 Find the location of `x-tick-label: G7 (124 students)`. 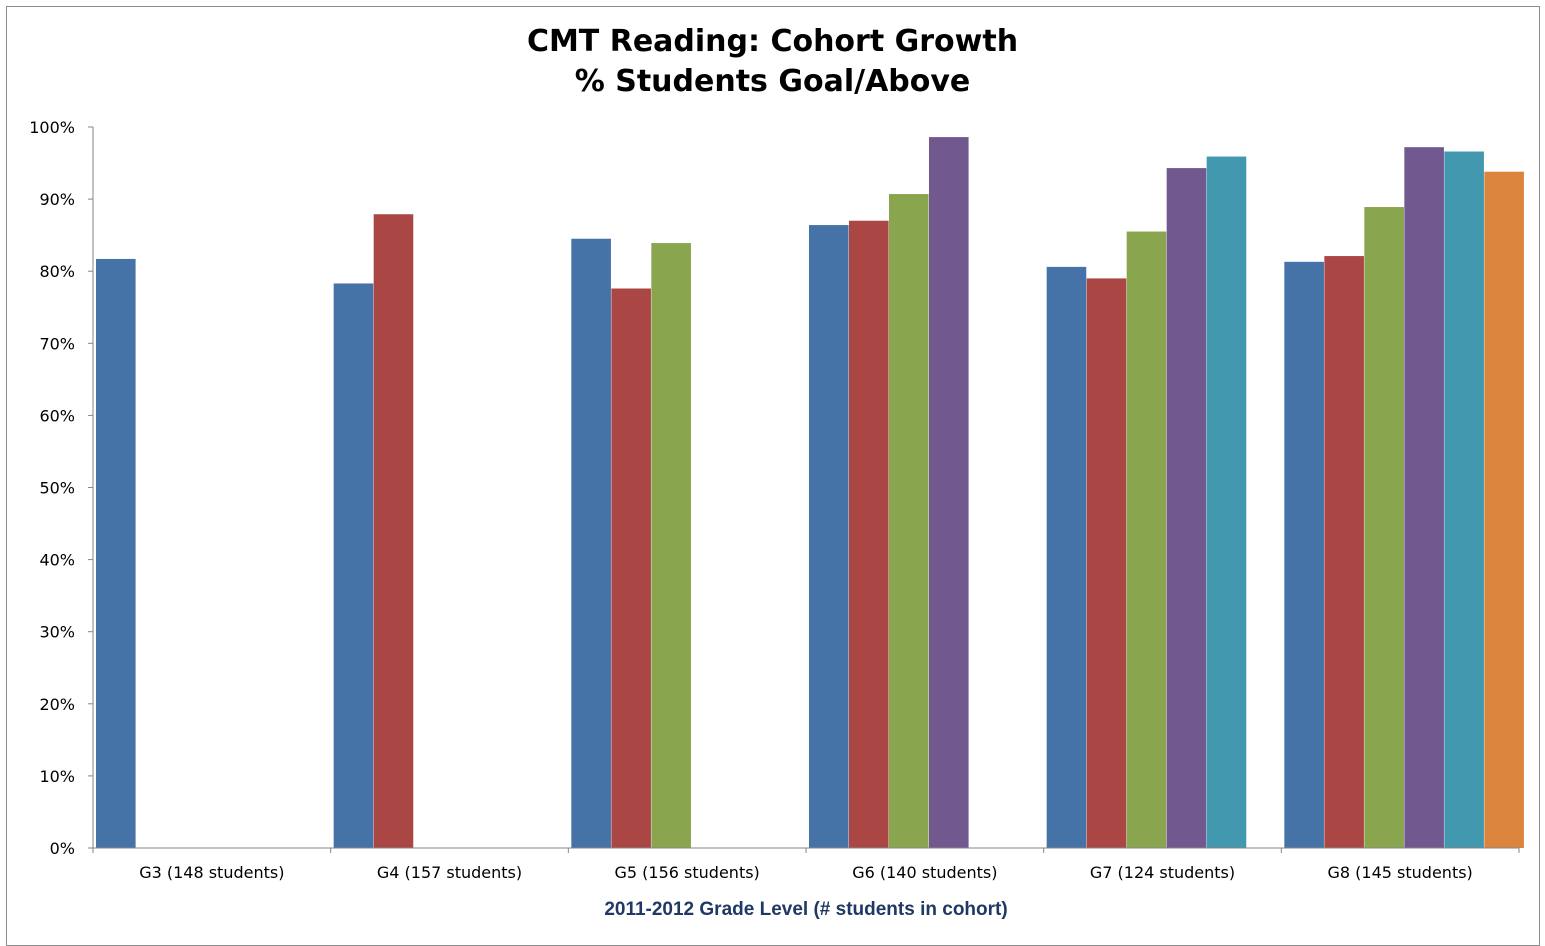

x-tick-label: G7 (124 students) is located at coordinates (1162, 872).